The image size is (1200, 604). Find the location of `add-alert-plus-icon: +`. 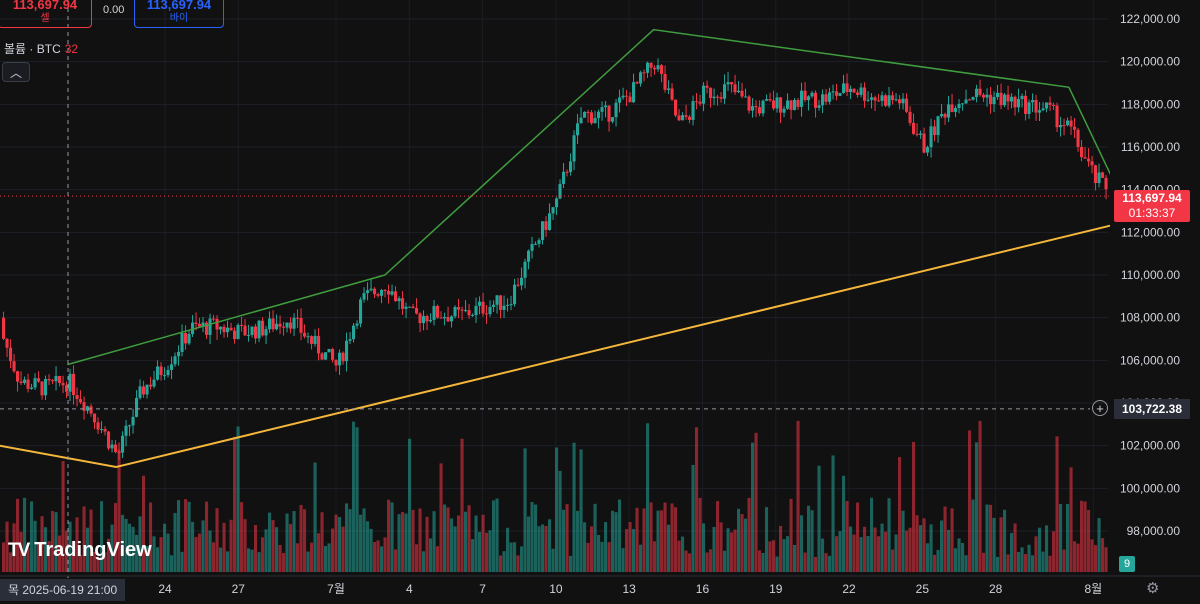

add-alert-plus-icon: + is located at coordinates (1100, 408).